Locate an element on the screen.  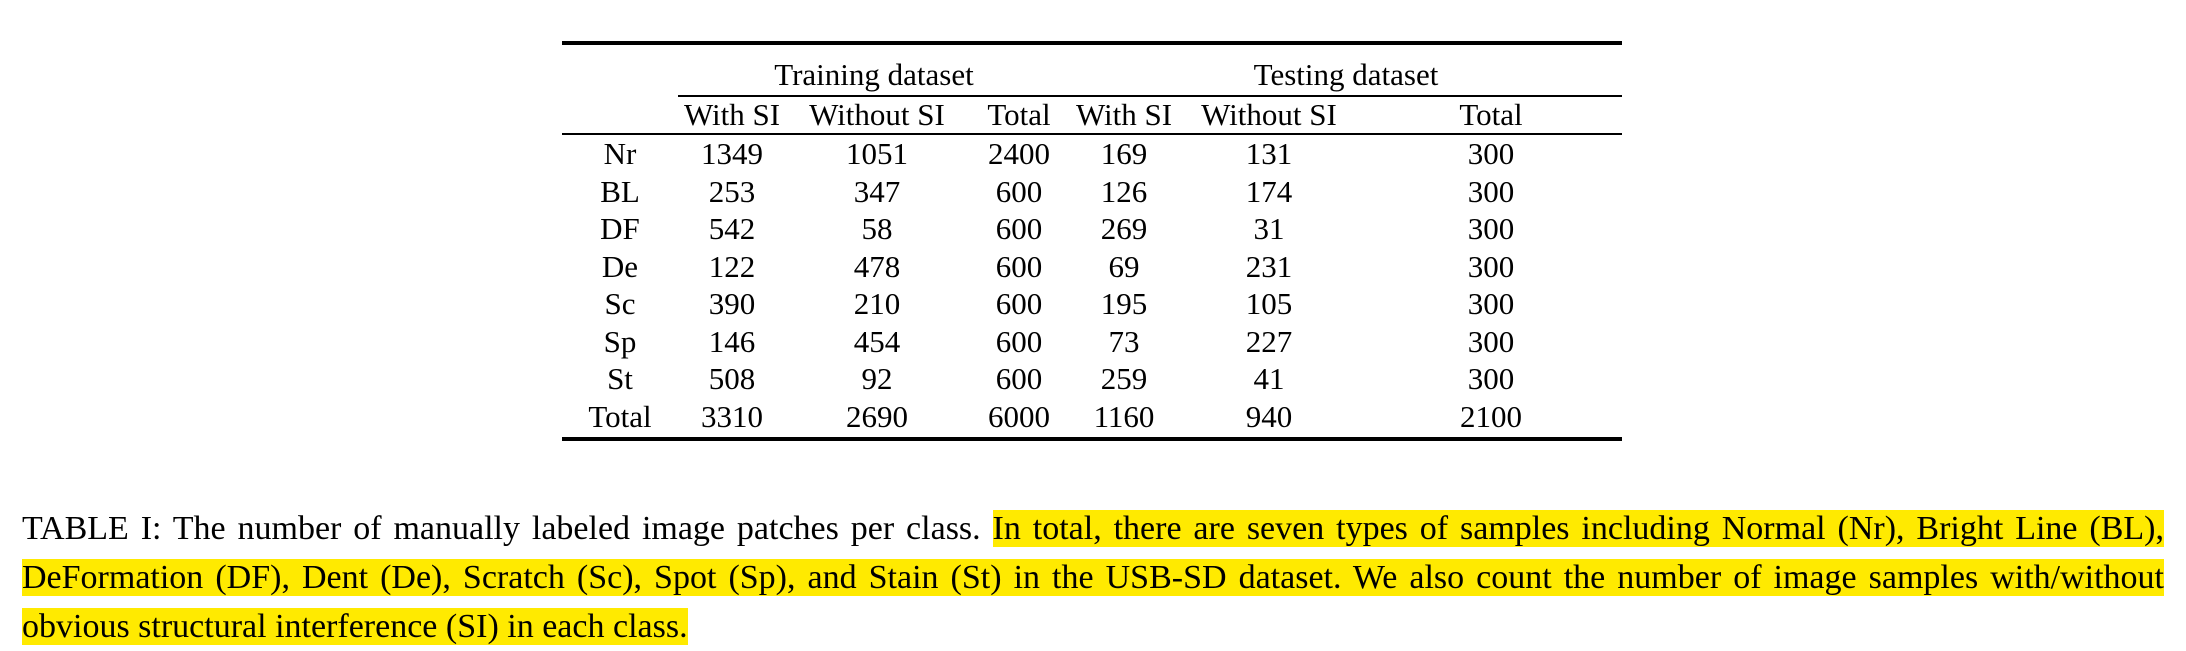
table-cell: 2400 is located at coordinates (1019, 154).